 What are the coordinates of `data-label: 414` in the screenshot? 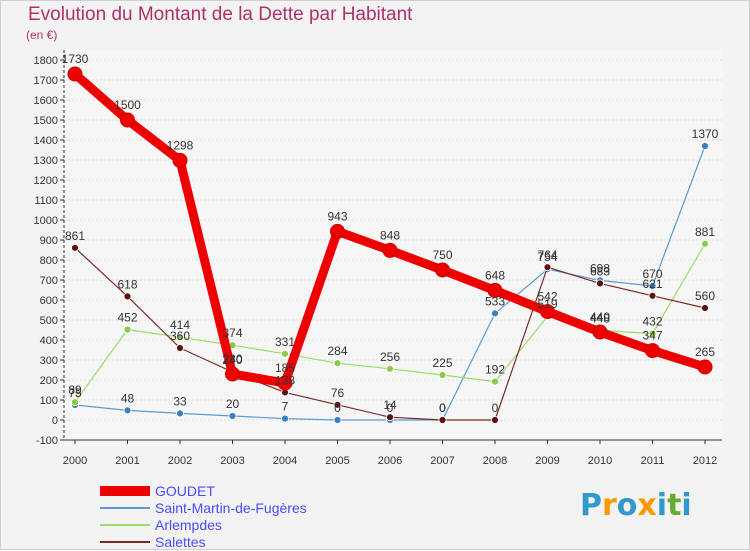 It's located at (180, 325).